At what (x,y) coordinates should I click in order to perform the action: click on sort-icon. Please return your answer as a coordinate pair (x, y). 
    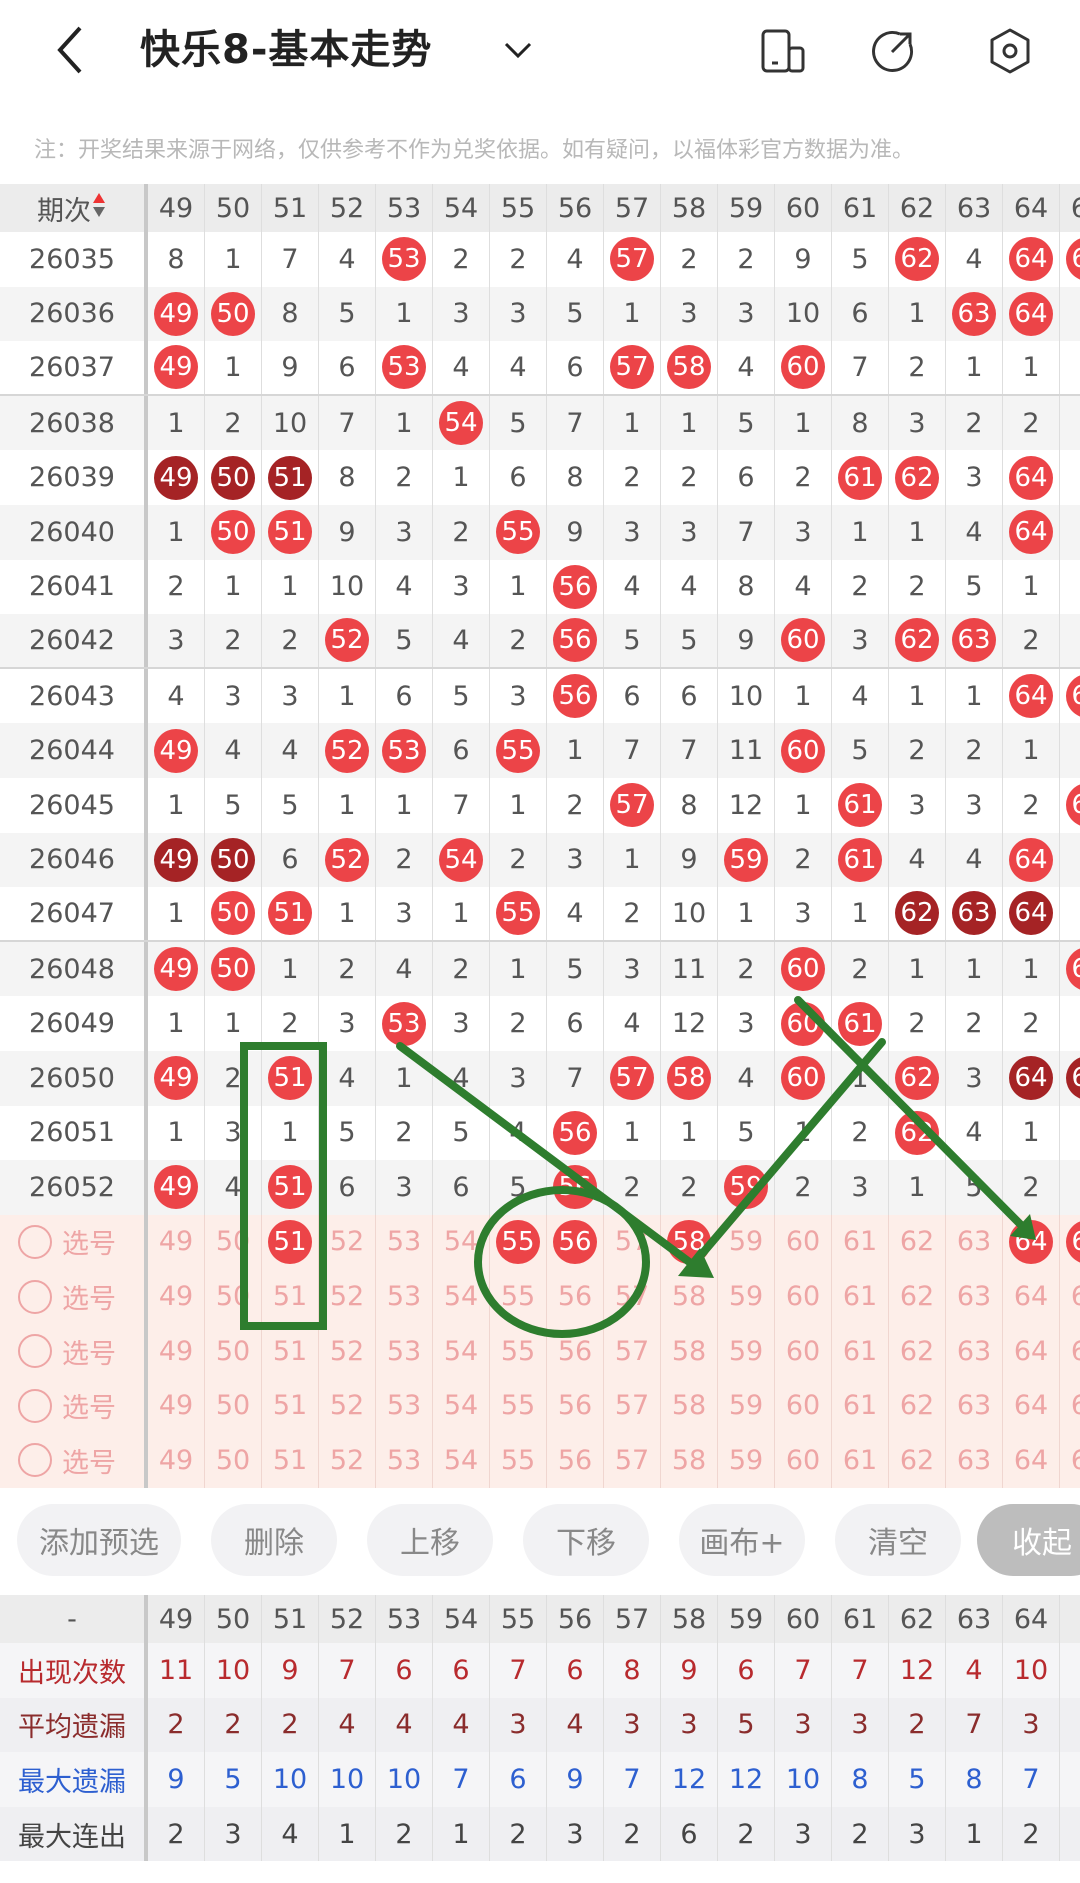
    Looking at the image, I should click on (99, 208).